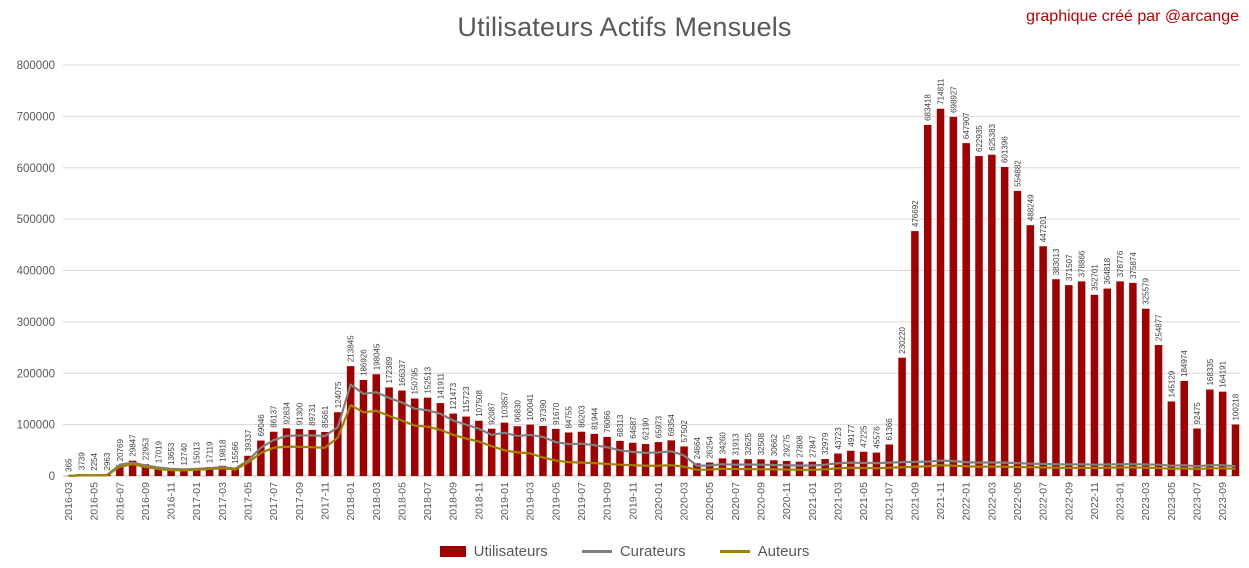 The width and height of the screenshot is (1249, 568). Describe the element at coordinates (428, 379) in the screenshot. I see `bar-value-label: 152513` at that location.